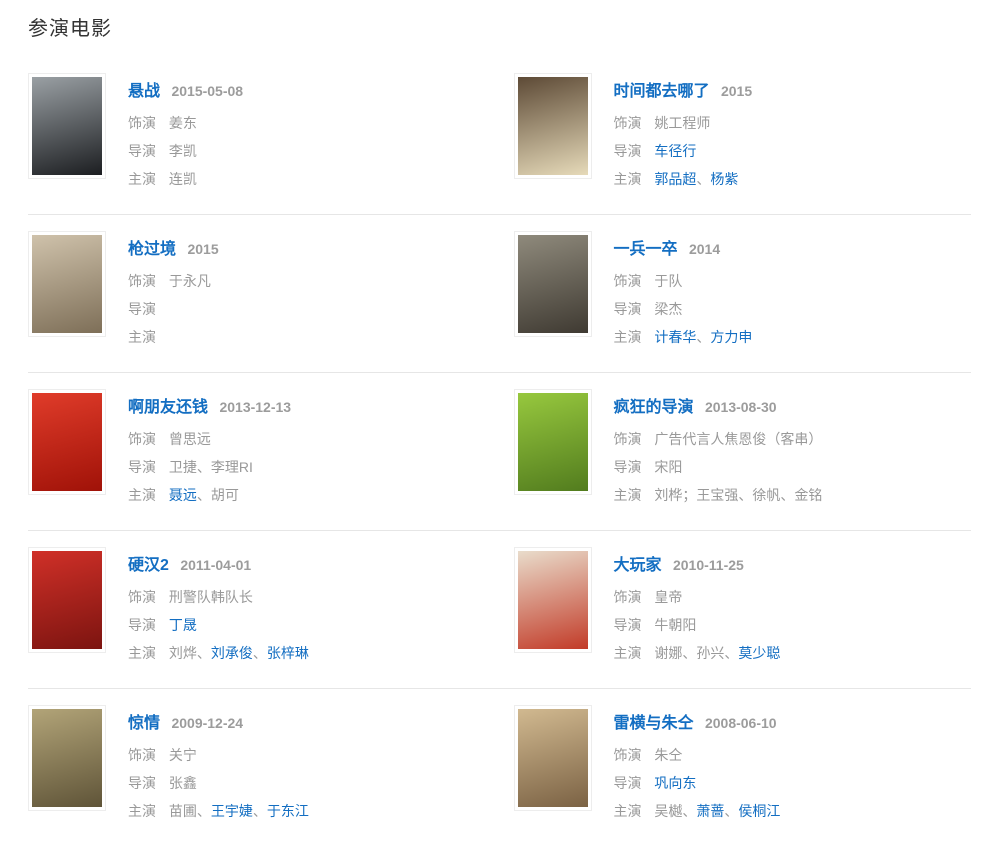  Describe the element at coordinates (668, 281) in the screenshot. I see `person-text: 于队` at that location.